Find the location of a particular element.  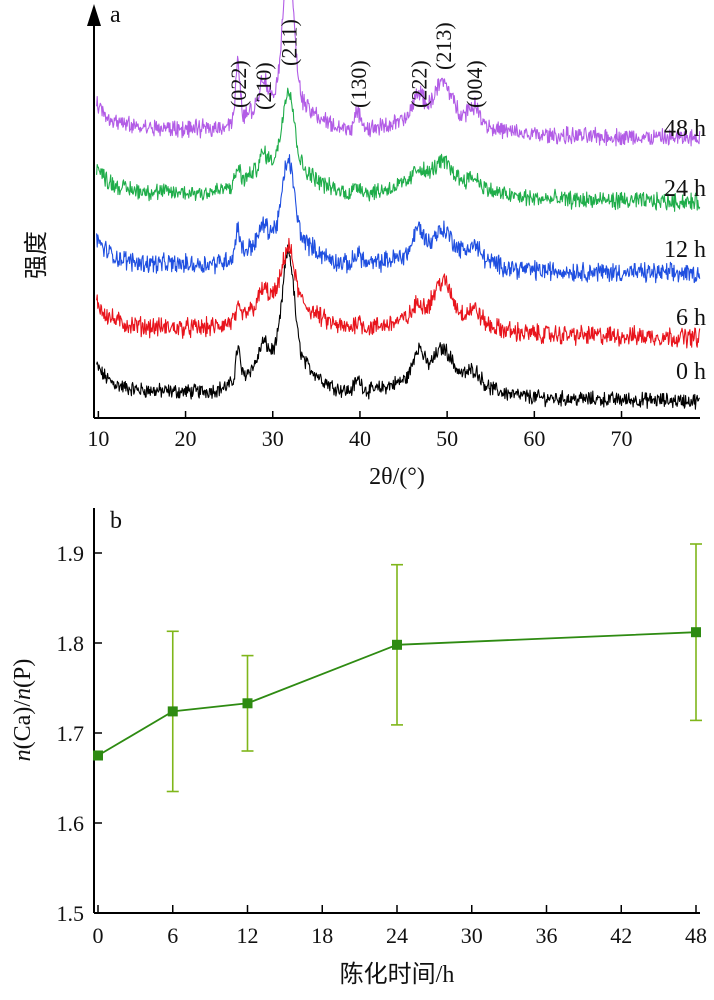

xrd-trace-label: 12 h is located at coordinates (685, 250).